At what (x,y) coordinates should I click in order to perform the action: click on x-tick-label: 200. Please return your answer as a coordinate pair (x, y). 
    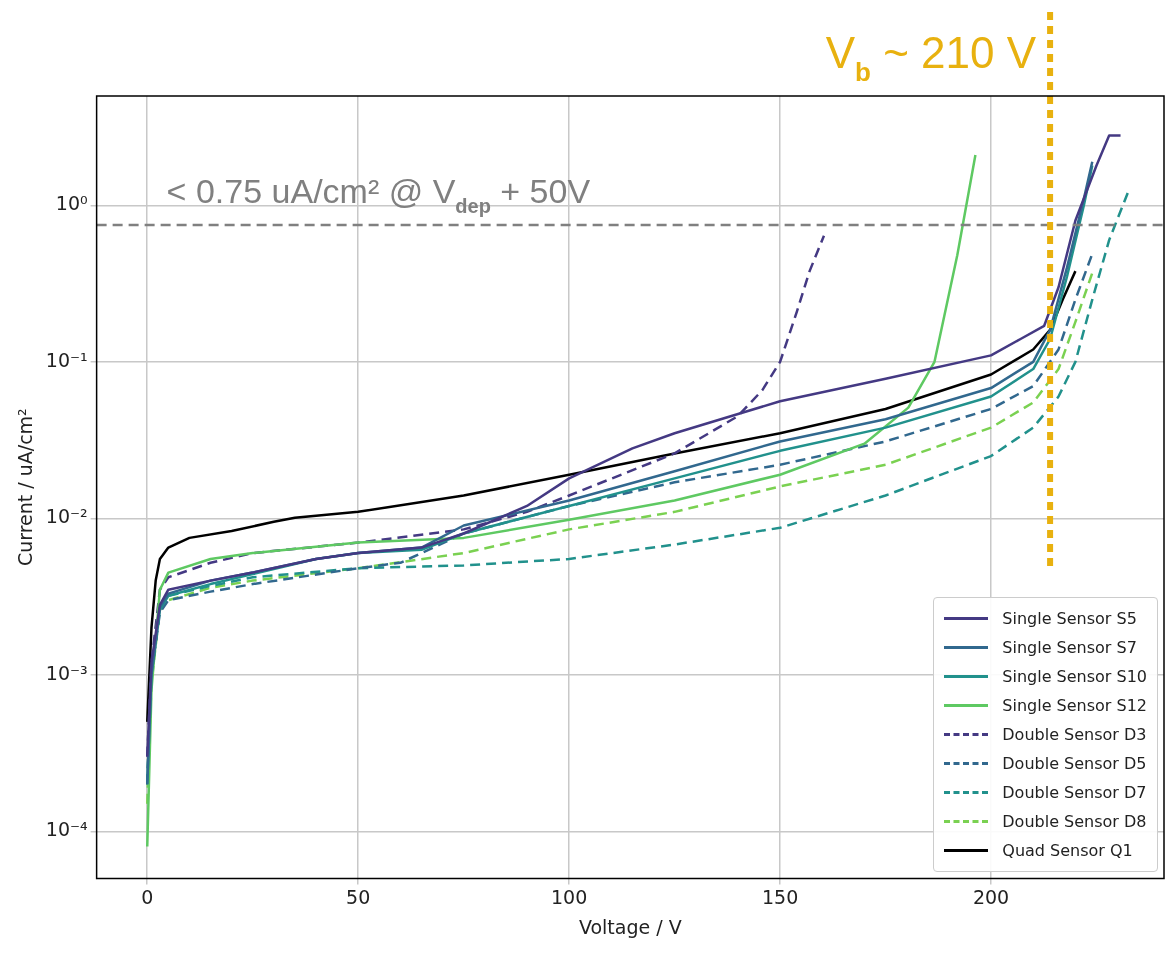
    Looking at the image, I should click on (991, 896).